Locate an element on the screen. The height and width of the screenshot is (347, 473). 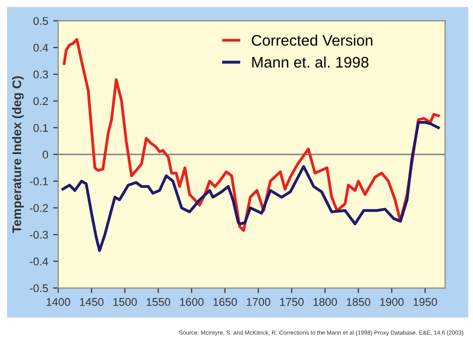
x-tick-label: 1550 is located at coordinates (158, 302).